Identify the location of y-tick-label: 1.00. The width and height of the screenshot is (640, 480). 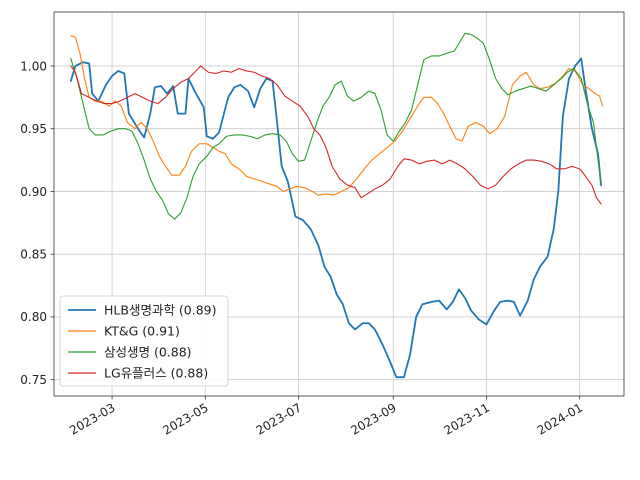
(33, 66).